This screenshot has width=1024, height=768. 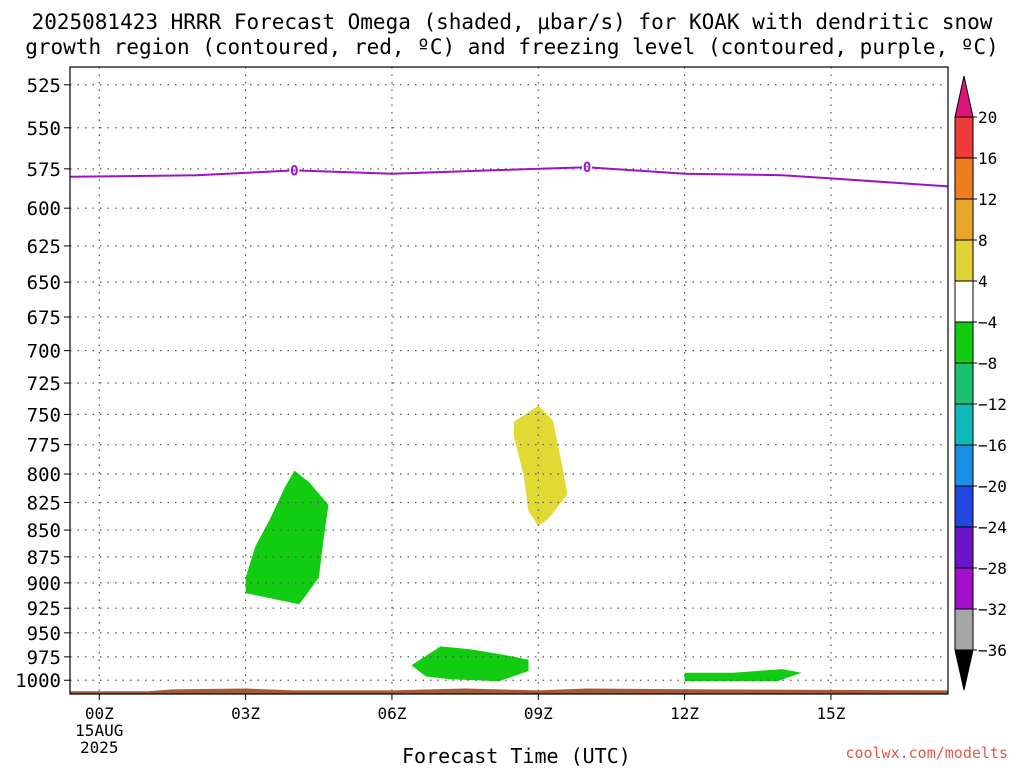 What do you see at coordinates (743, 675) in the screenshot?
I see `omega-region-green-12z-low` at bounding box center [743, 675].